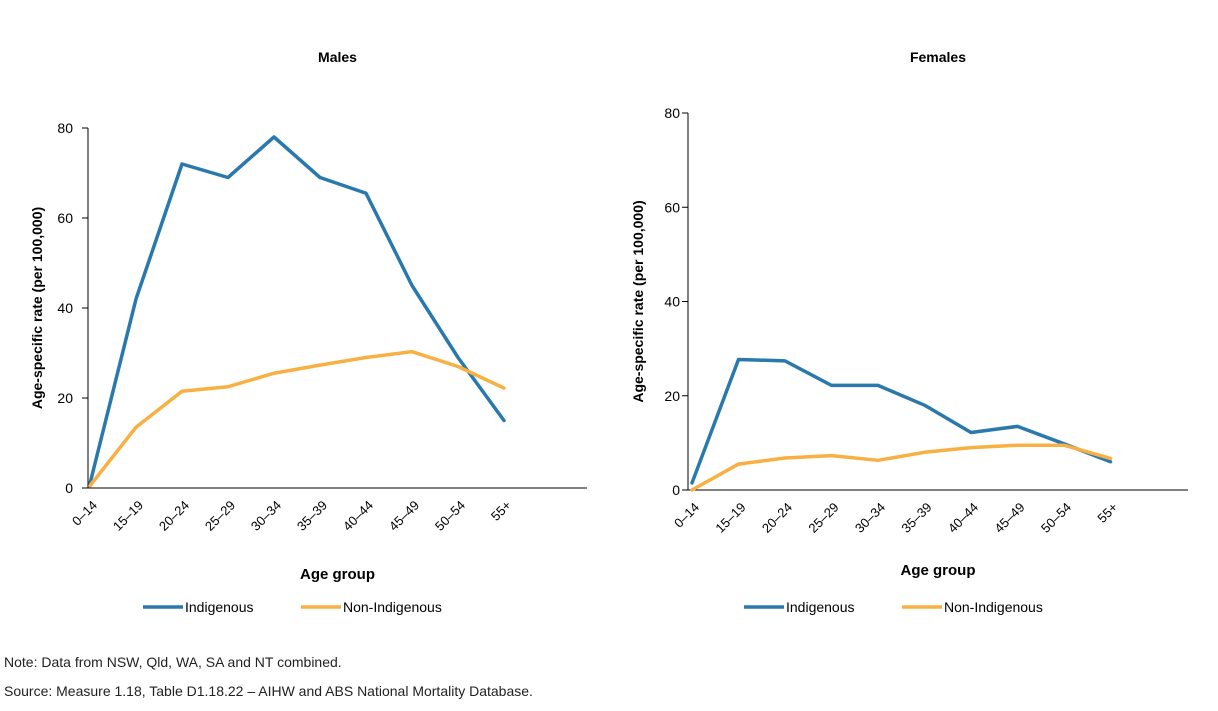 The height and width of the screenshot is (711, 1218). Describe the element at coordinates (963, 518) in the screenshot. I see `females-x-tick-label: 40–44` at that location.